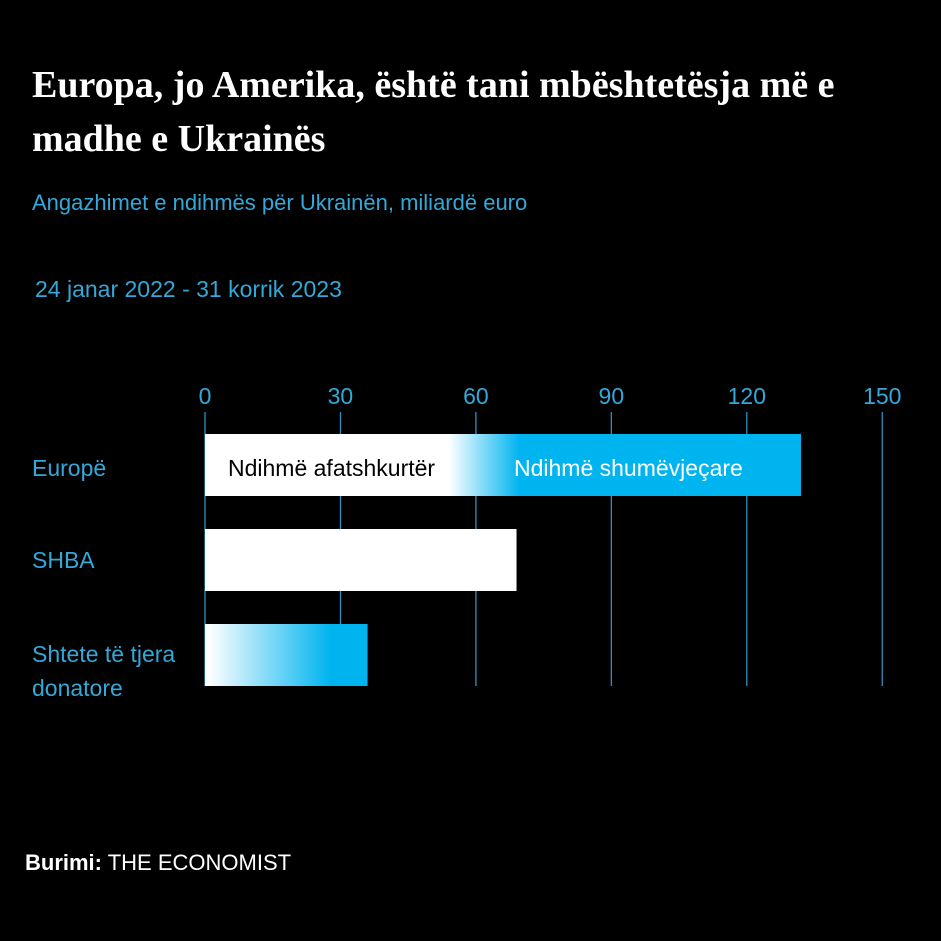 The width and height of the screenshot is (941, 941). I want to click on category-label: SHBA, so click(63, 560).